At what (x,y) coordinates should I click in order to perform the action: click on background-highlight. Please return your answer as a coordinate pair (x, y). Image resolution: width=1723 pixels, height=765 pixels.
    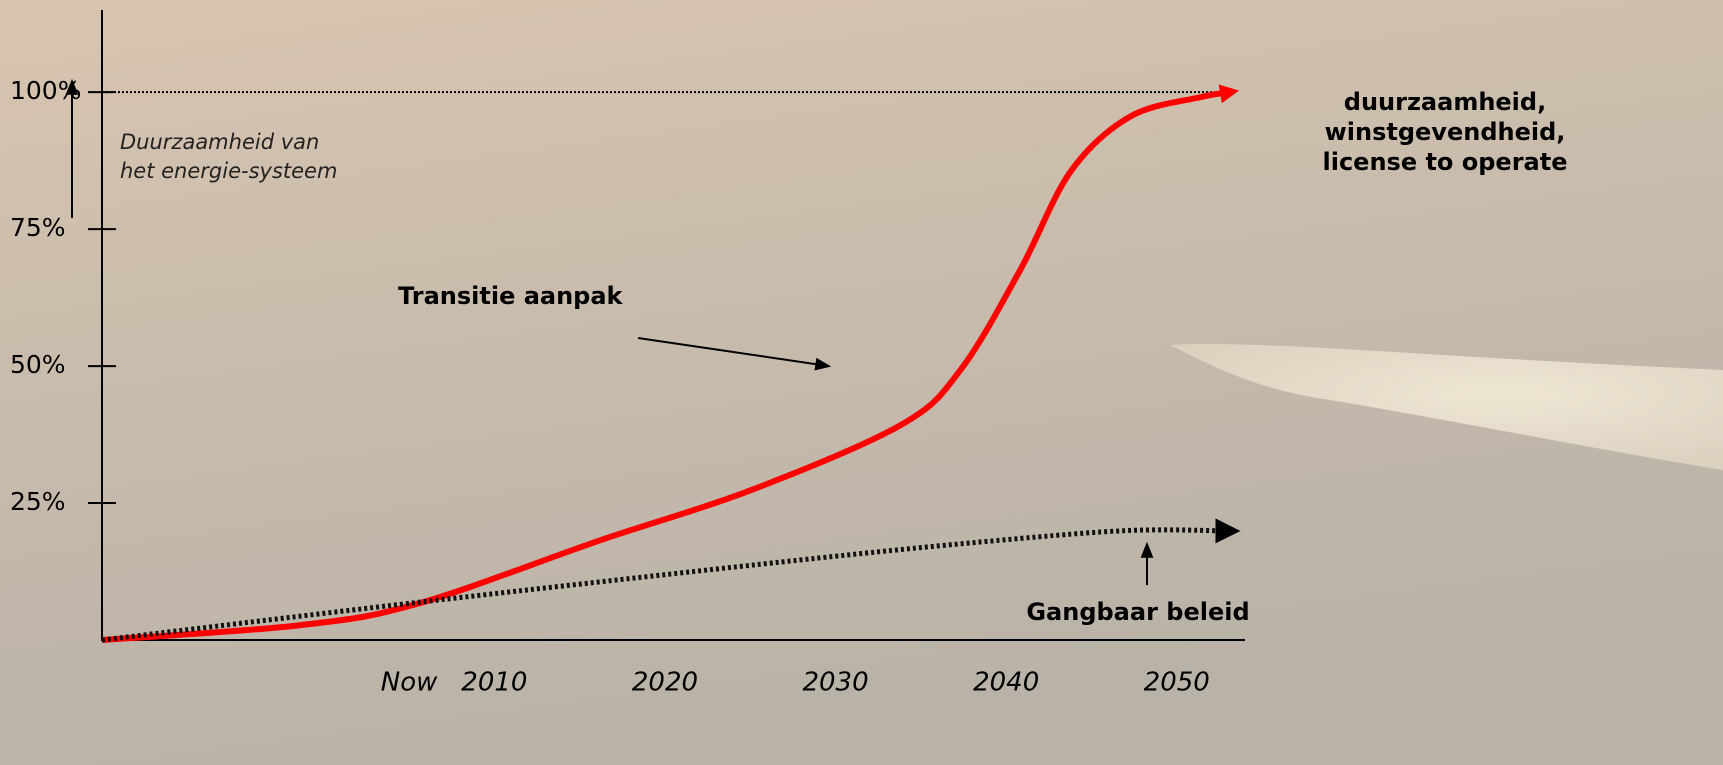
    Looking at the image, I should click on (1446, 407).